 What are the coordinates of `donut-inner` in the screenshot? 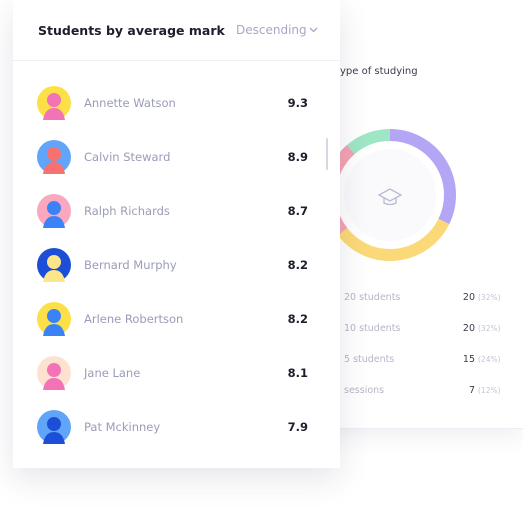 It's located at (390, 195).